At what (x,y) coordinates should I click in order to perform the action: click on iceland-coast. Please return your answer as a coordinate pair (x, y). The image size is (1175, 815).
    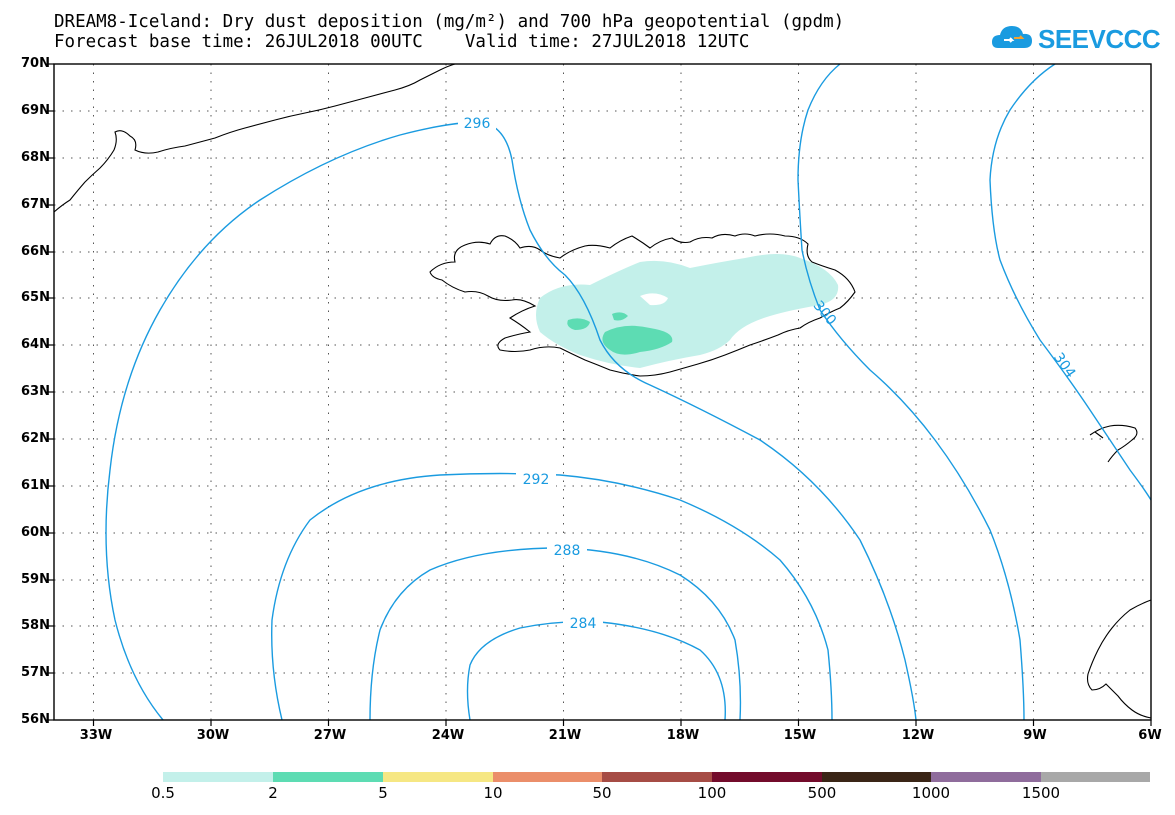
    Looking at the image, I should click on (642, 305).